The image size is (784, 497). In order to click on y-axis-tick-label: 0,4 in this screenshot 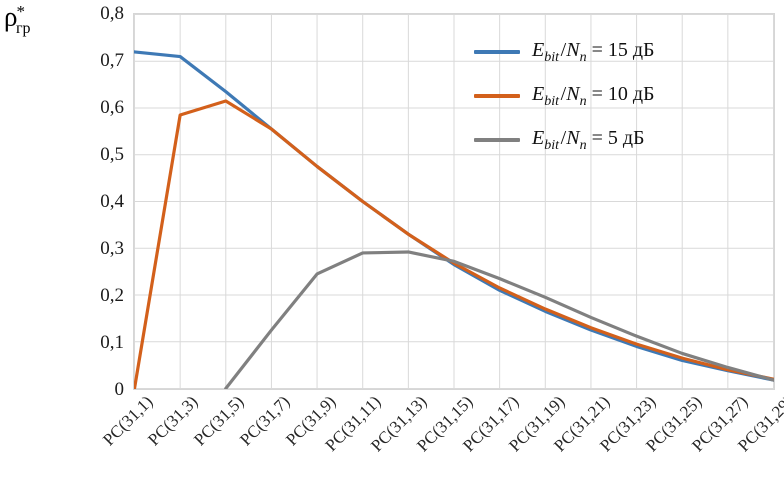, I will do `click(112, 201)`.